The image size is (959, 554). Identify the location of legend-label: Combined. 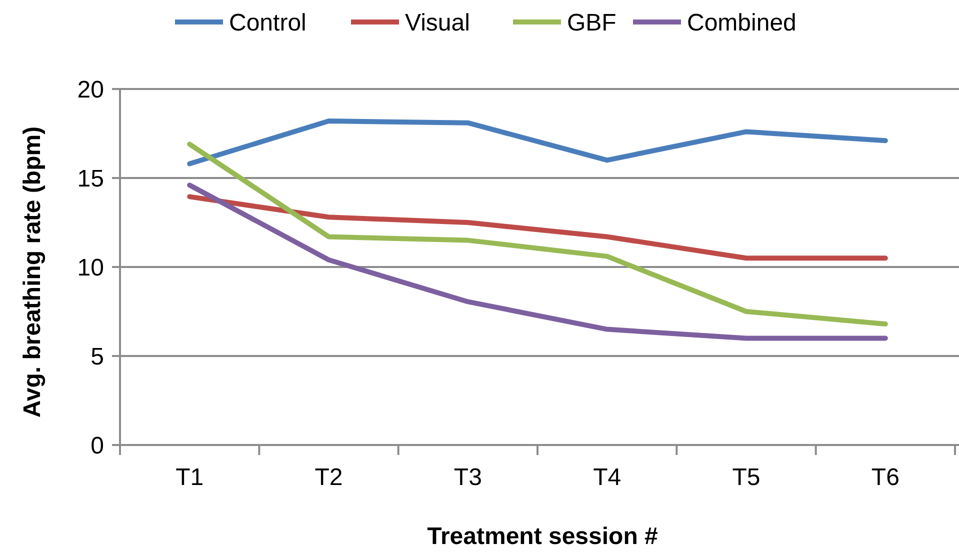
(741, 22).